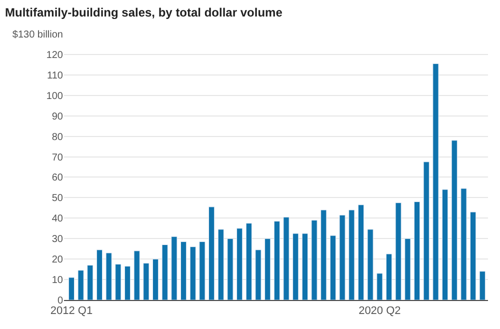 The image size is (500, 329). What do you see at coordinates (37, 35) in the screenshot?
I see `y-tick-label: $130 billion` at bounding box center [37, 35].